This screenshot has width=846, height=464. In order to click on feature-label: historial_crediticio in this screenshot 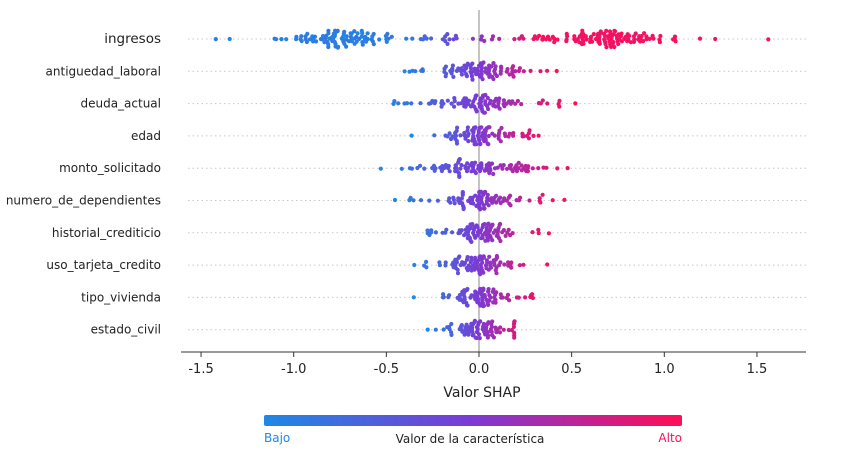, I will do `click(106, 233)`.